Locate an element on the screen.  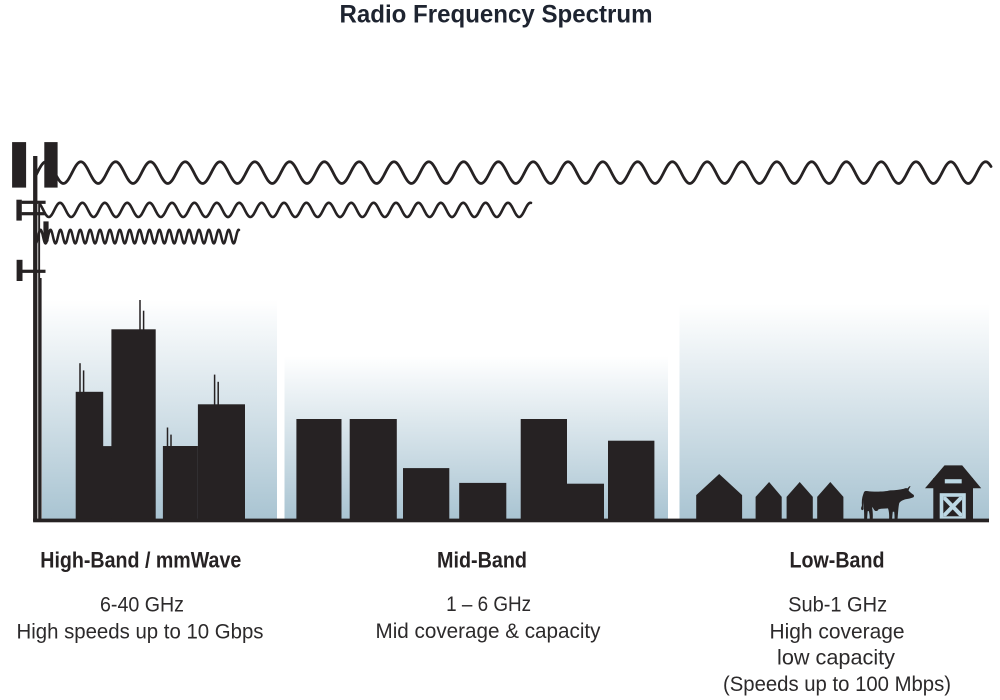
svg-text: Radio Frequency Spectrum is located at coordinates (496, 14).